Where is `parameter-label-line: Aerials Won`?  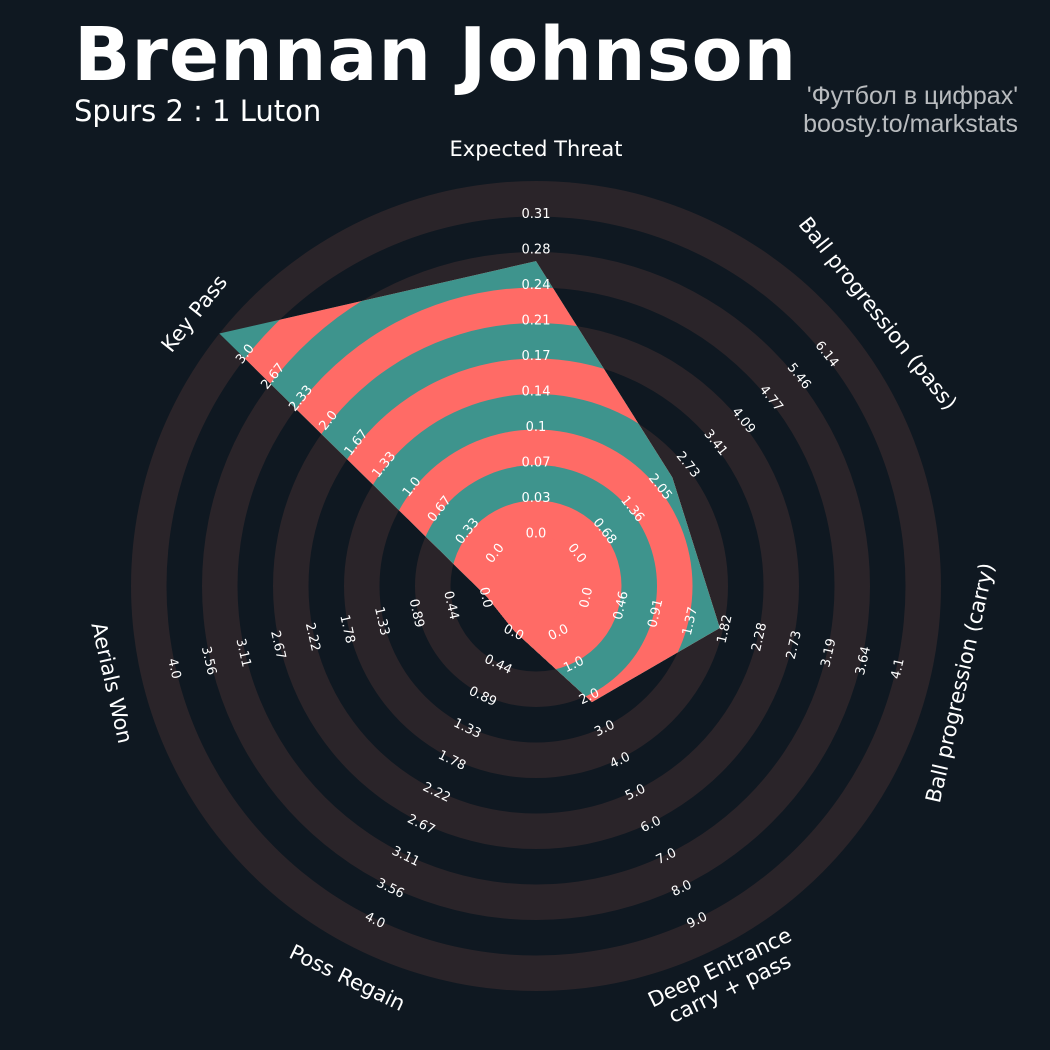
parameter-label-line: Aerials Won is located at coordinates (111, 683).